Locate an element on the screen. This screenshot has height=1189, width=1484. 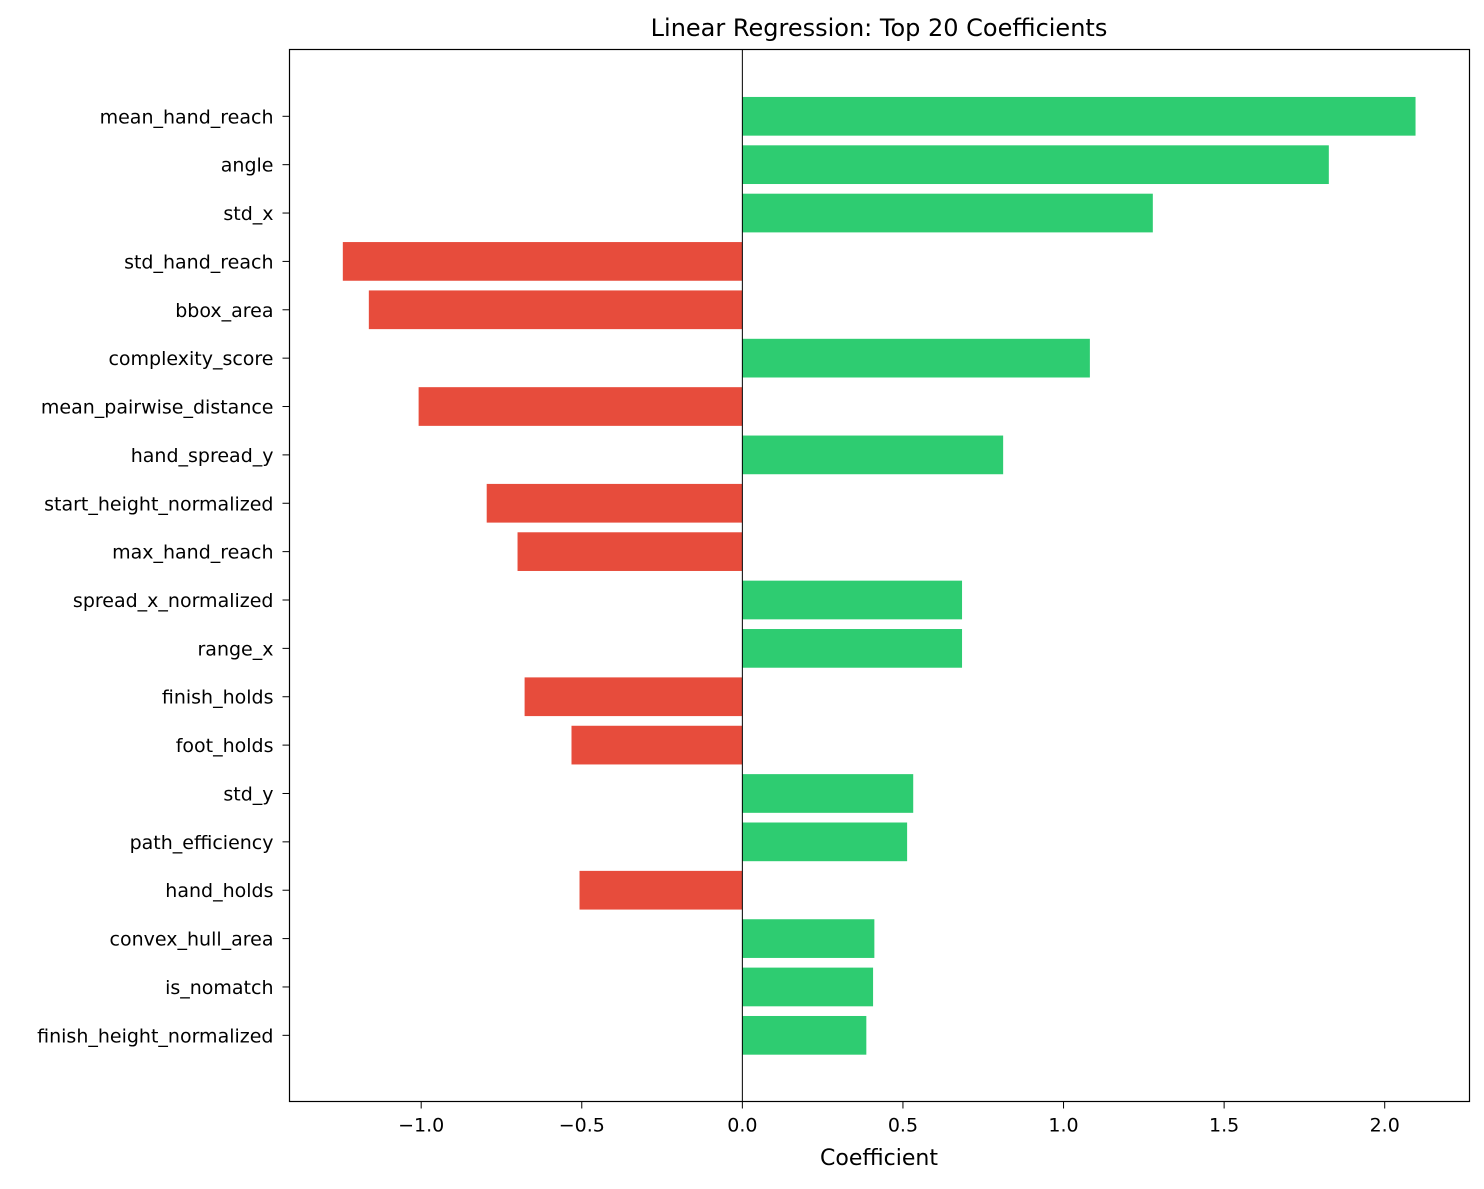
x-tick-label: 0.5 is located at coordinates (903, 1126).